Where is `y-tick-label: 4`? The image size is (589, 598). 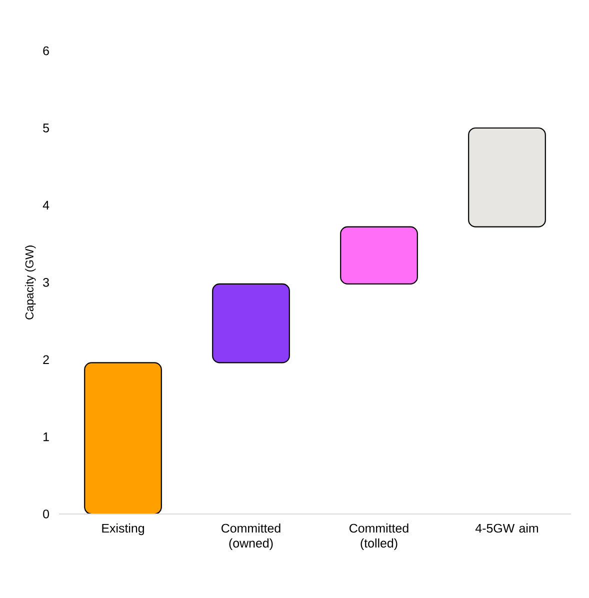 y-tick-label: 4 is located at coordinates (46, 205).